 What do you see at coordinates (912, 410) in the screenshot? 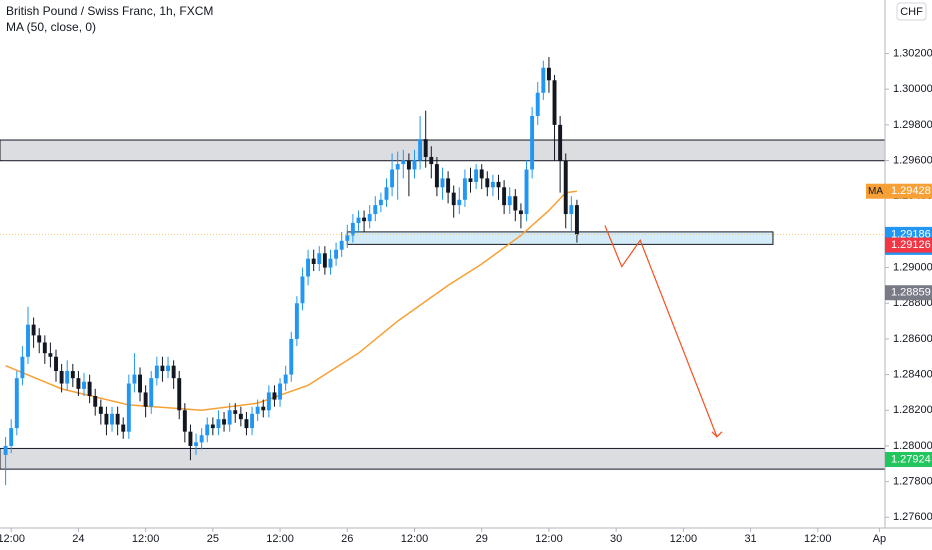
I see `y-tick-label: 1.28200` at bounding box center [912, 410].